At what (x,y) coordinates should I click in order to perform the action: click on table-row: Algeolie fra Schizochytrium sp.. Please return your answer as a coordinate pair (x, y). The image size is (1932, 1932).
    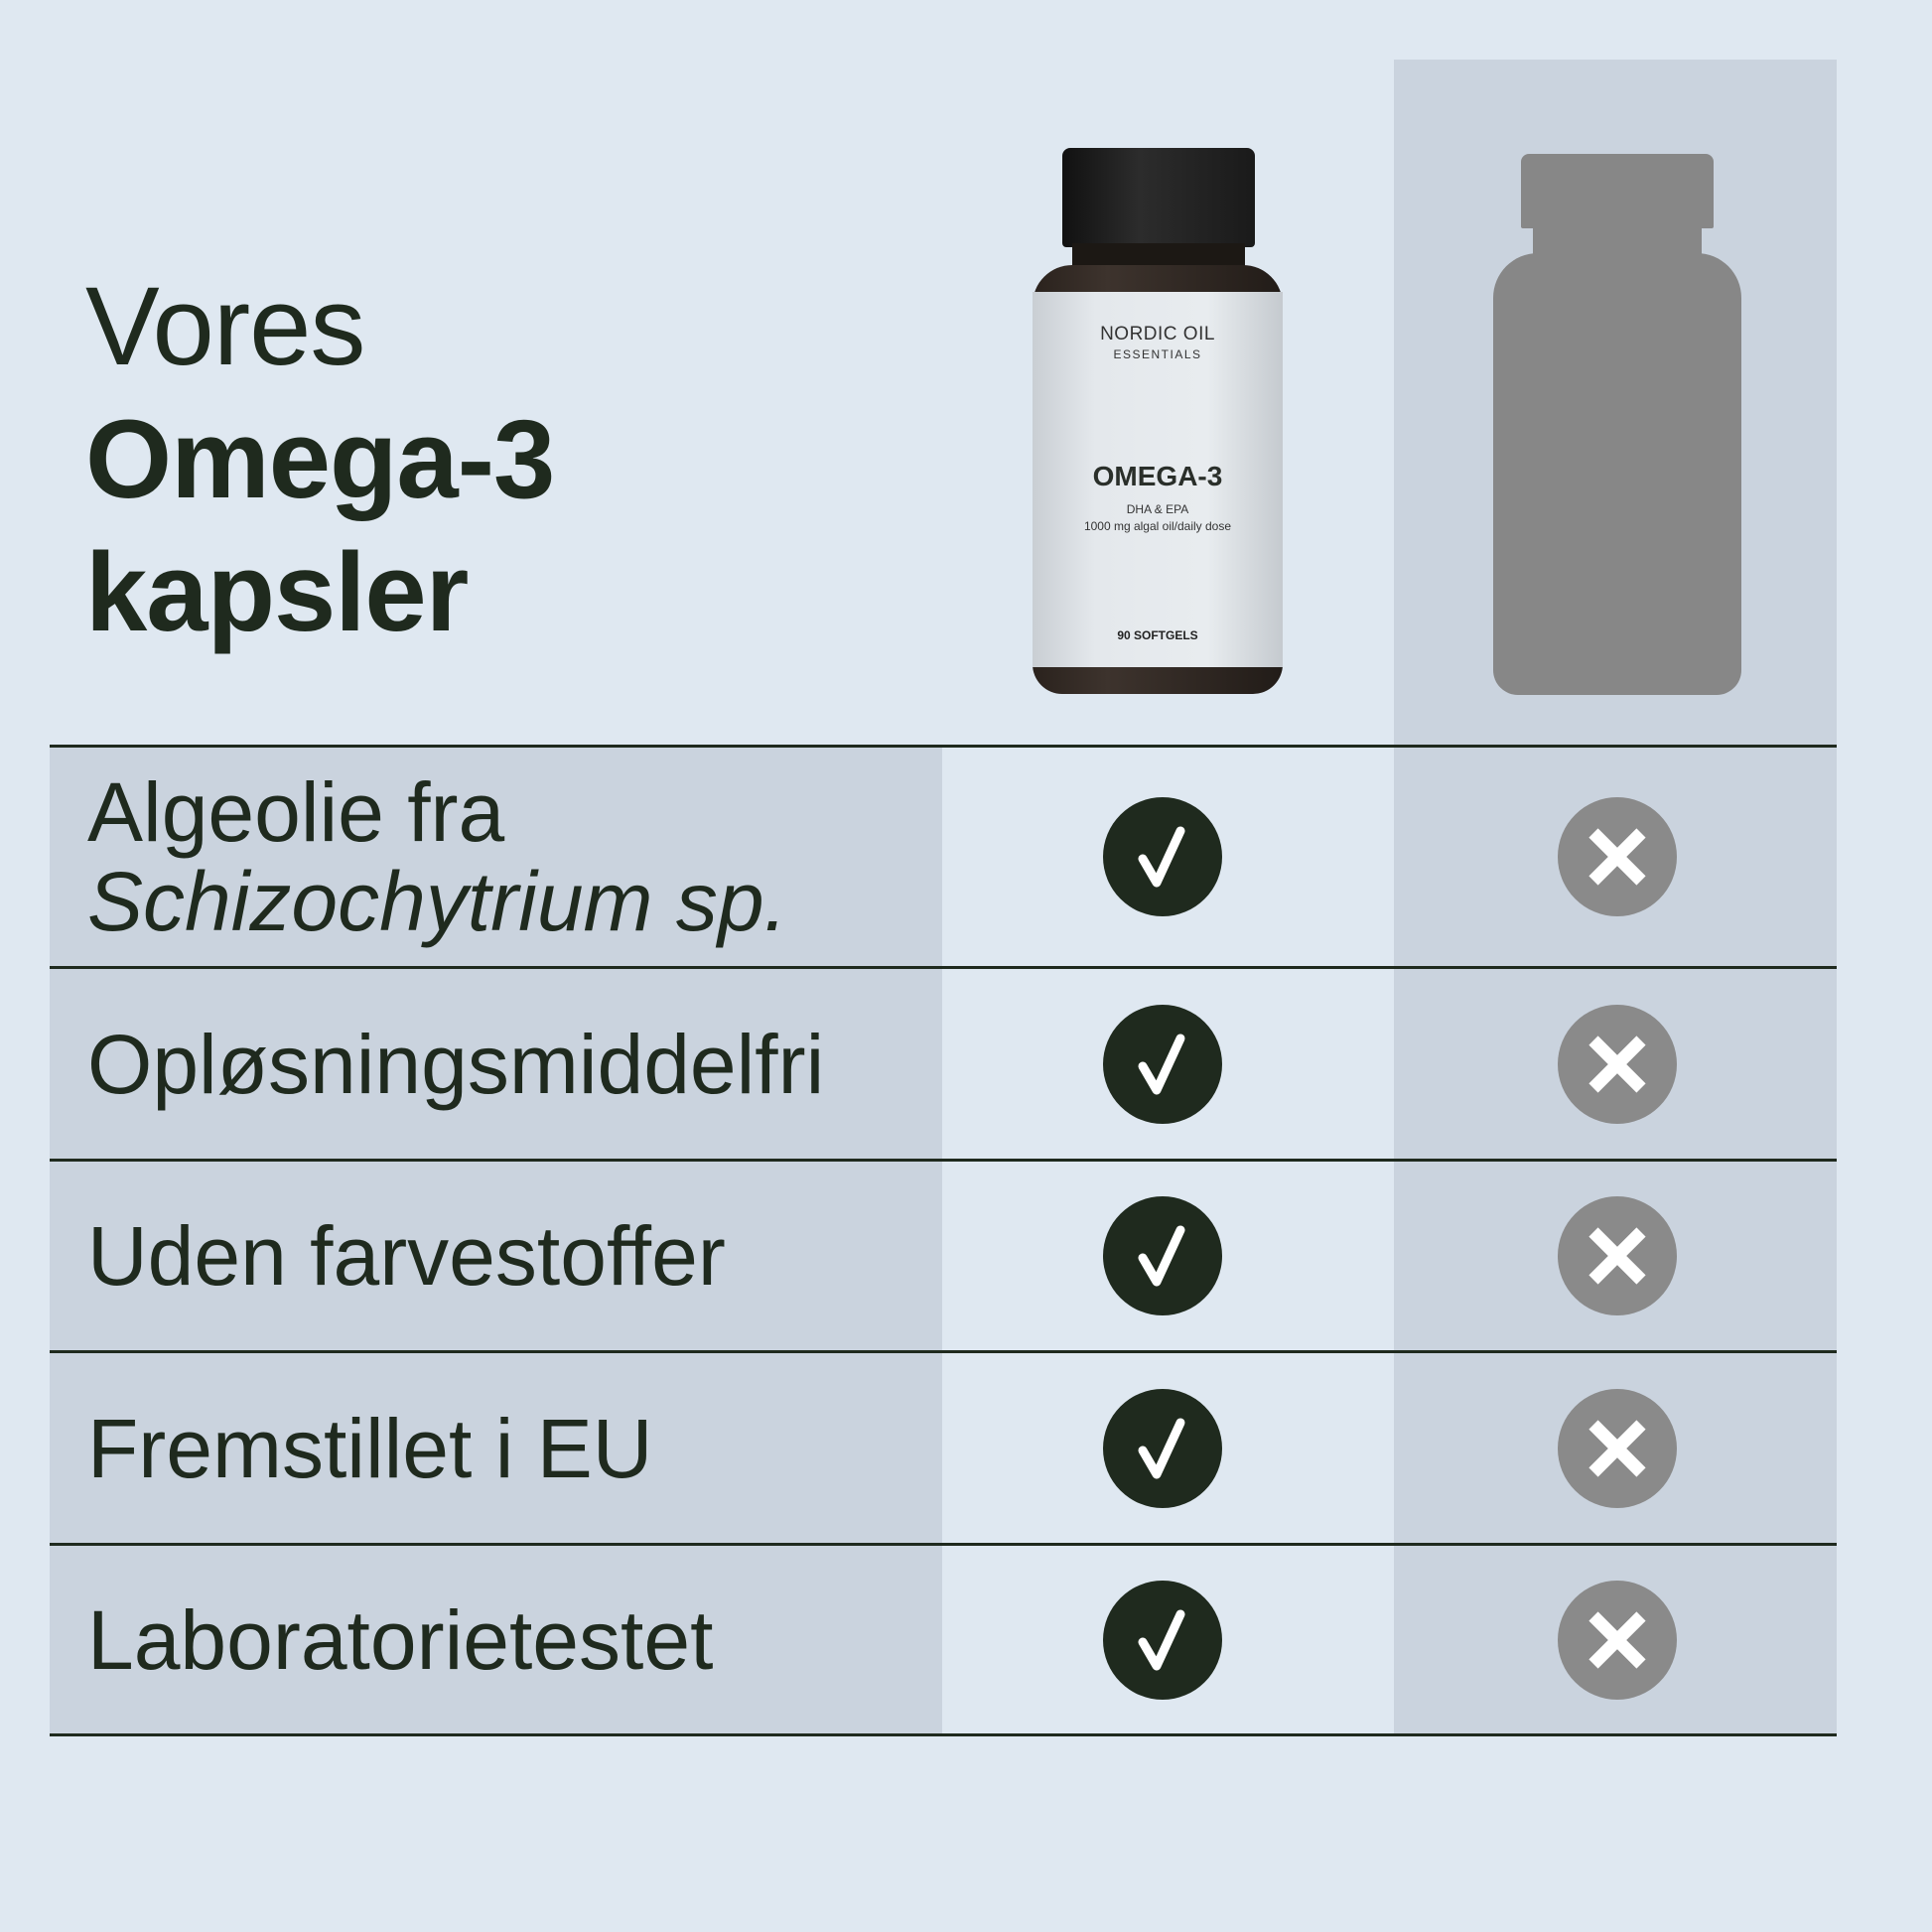
    Looking at the image, I should click on (943, 857).